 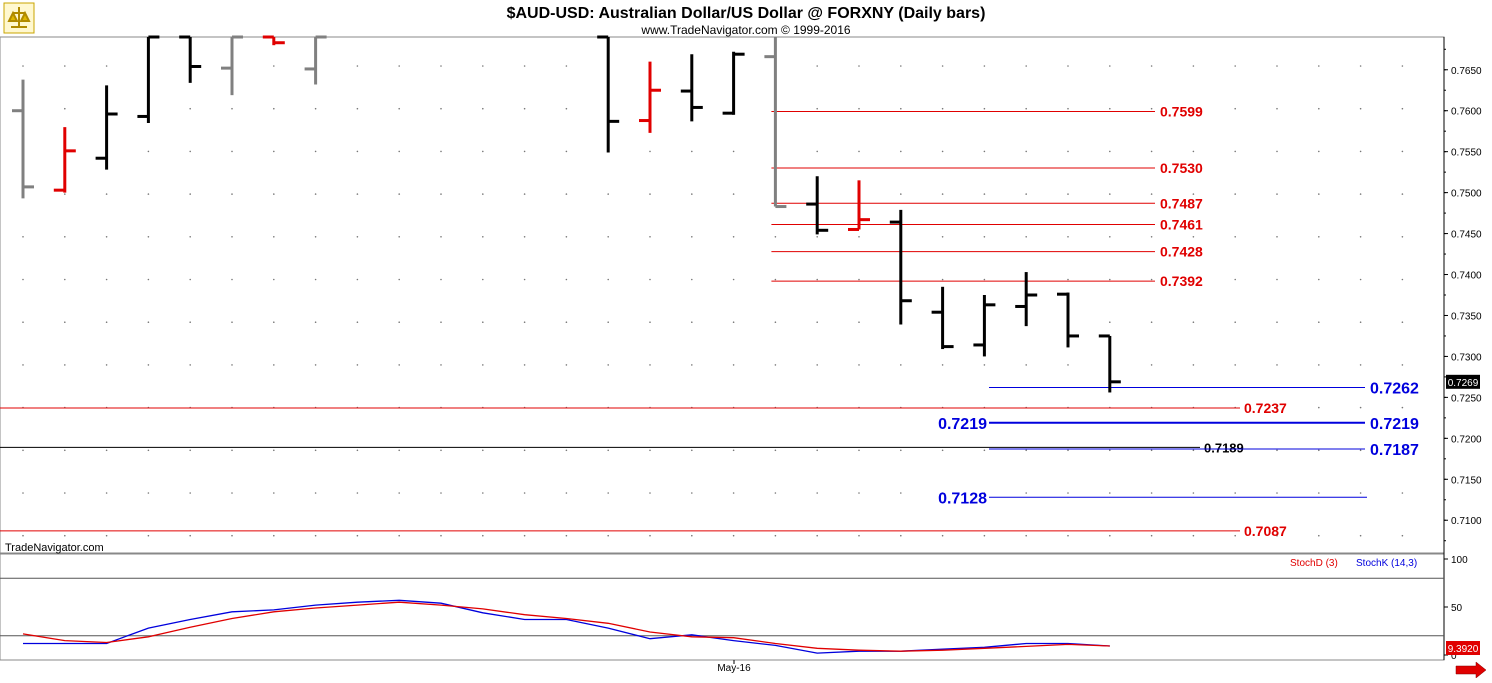 I want to click on trade-navigator-logo-icon, so click(x=19, y=18).